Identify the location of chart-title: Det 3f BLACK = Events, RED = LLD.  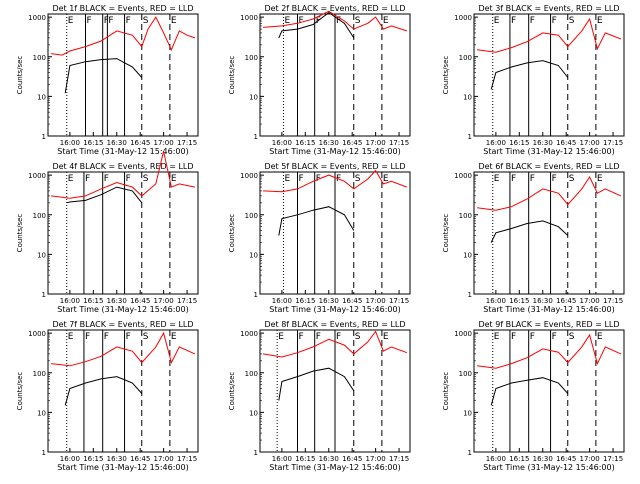
(548, 8).